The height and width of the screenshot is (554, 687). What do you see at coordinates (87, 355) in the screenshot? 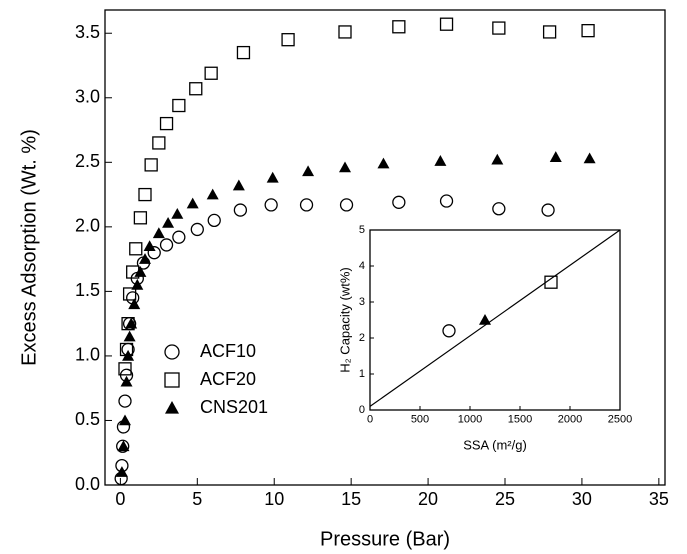
I see `y-tick-label: 1.0` at bounding box center [87, 355].